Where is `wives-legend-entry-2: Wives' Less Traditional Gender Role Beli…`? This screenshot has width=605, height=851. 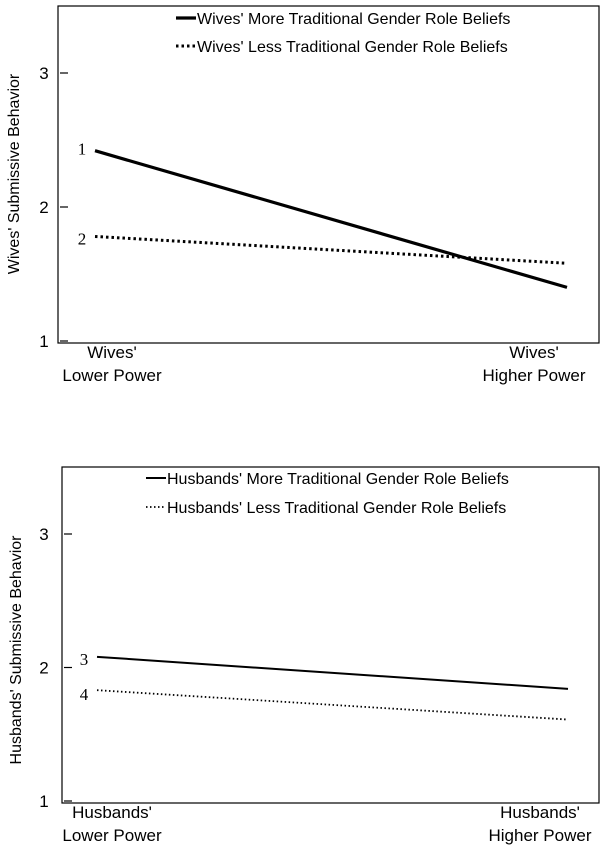 wives-legend-entry-2: Wives' Less Traditional Gender Role Beli… is located at coordinates (352, 47).